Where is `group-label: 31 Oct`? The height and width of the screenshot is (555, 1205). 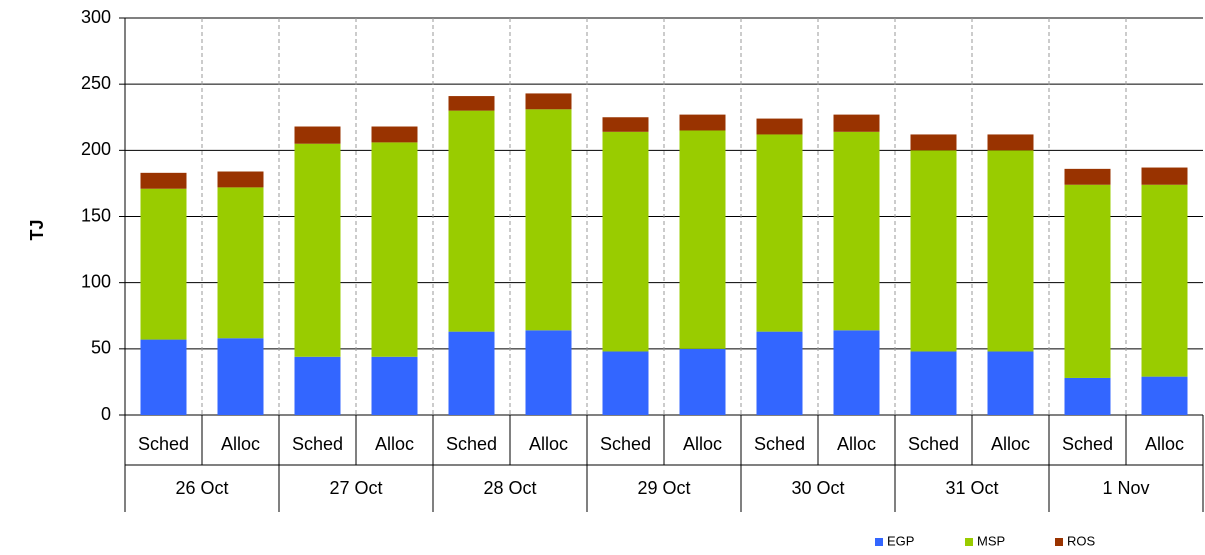 group-label: 31 Oct is located at coordinates (971, 488).